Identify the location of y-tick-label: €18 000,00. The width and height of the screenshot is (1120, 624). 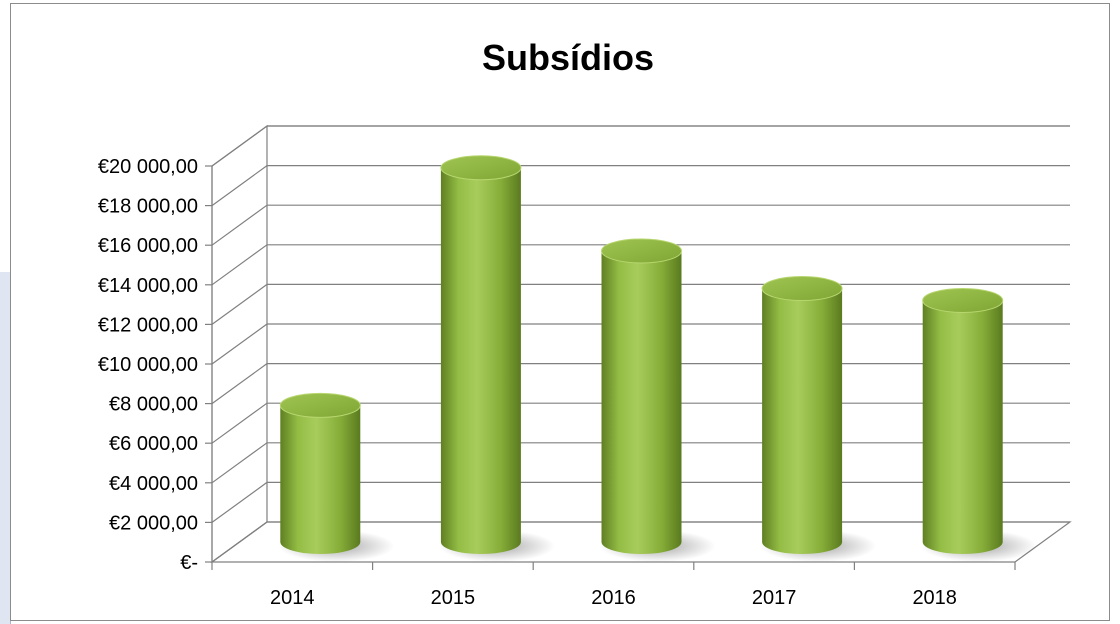
(148, 207).